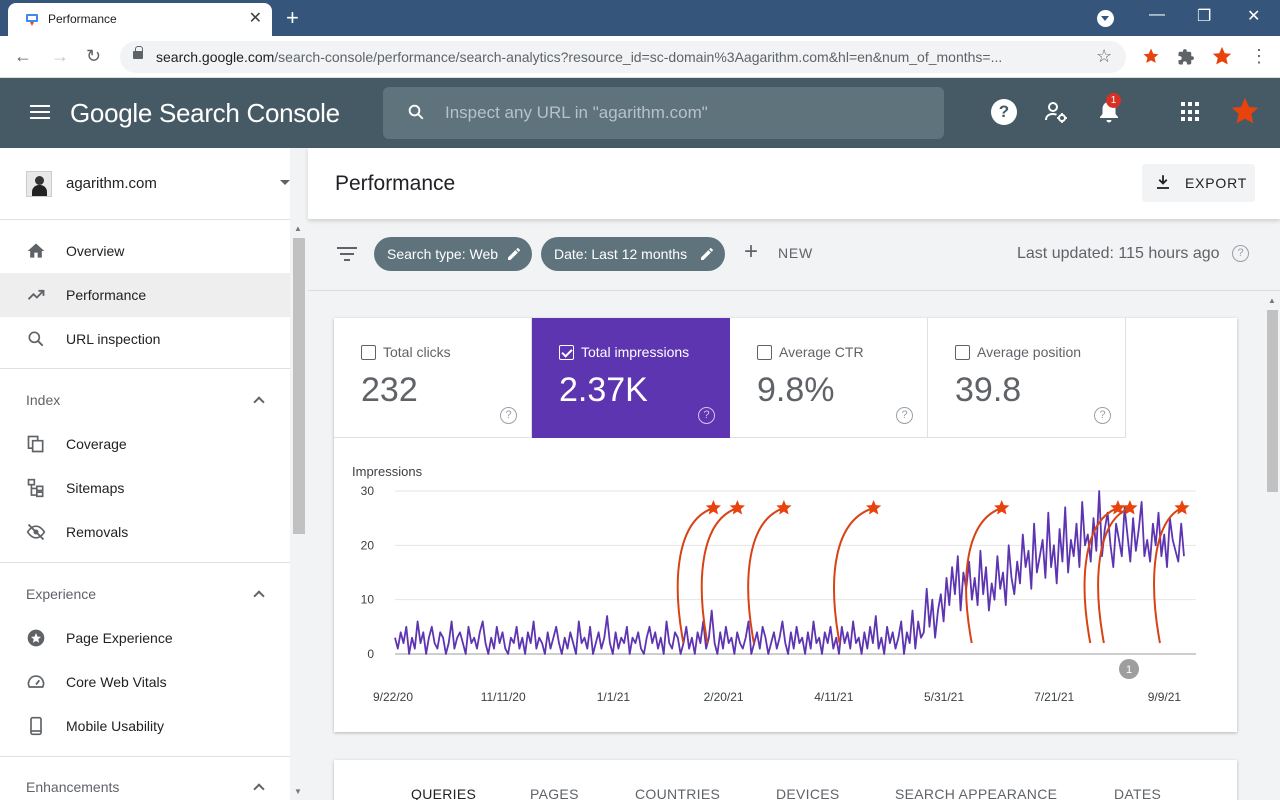 The height and width of the screenshot is (800, 1280). I want to click on close-window-icon: ✕, so click(1254, 16).